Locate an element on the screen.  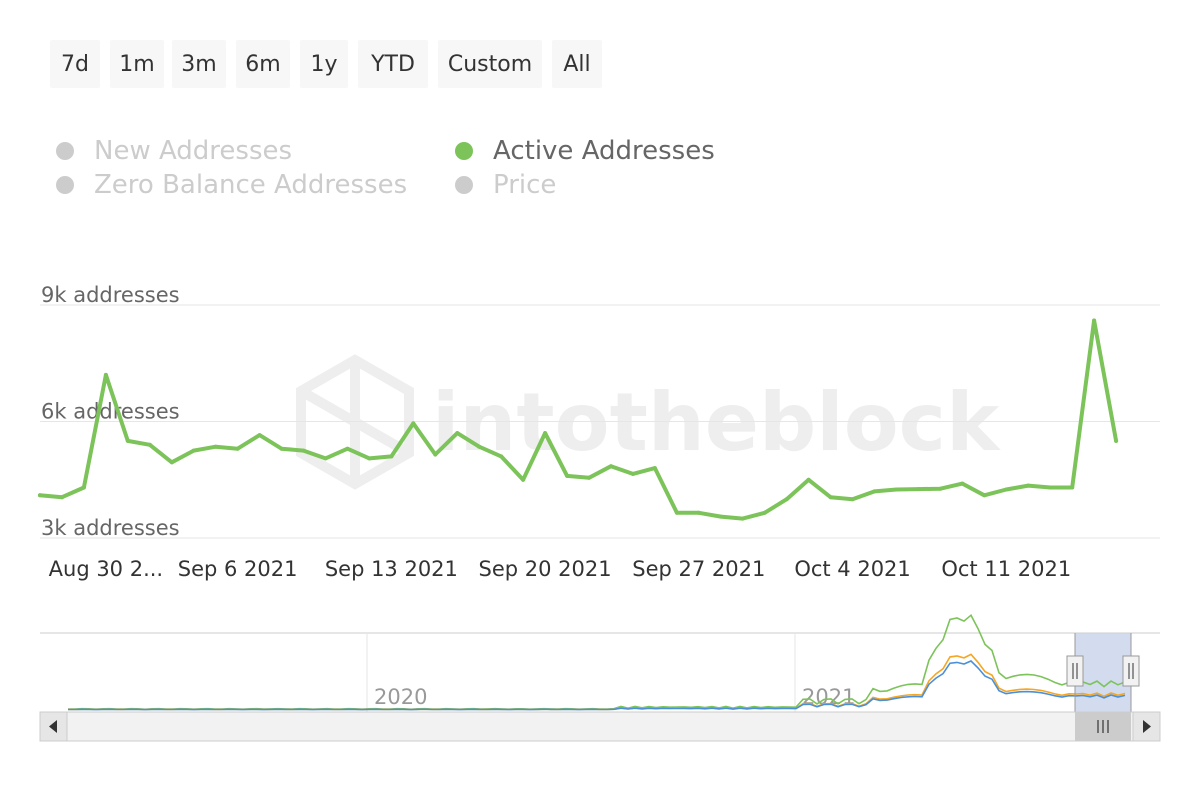
scrollbar-track is located at coordinates (600, 726).